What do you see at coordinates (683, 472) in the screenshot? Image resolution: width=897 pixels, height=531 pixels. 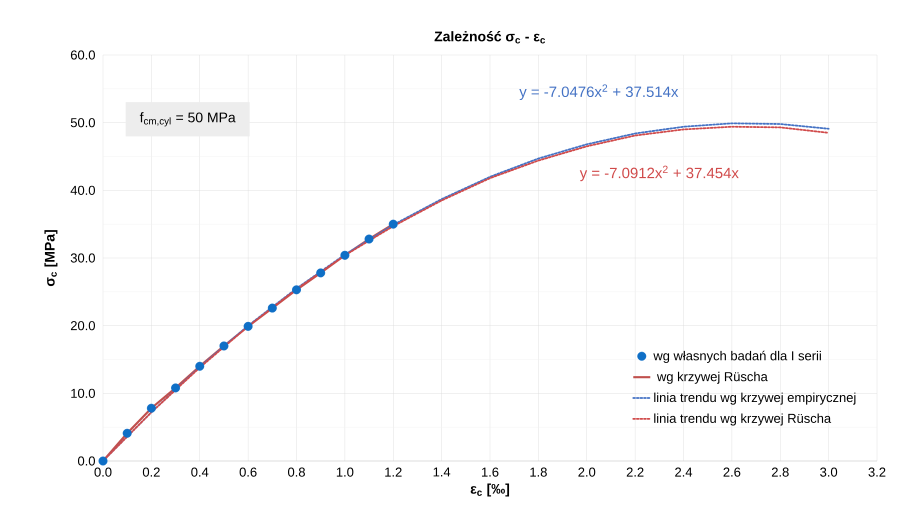 I see `x-tick-label: 2.4` at bounding box center [683, 472].